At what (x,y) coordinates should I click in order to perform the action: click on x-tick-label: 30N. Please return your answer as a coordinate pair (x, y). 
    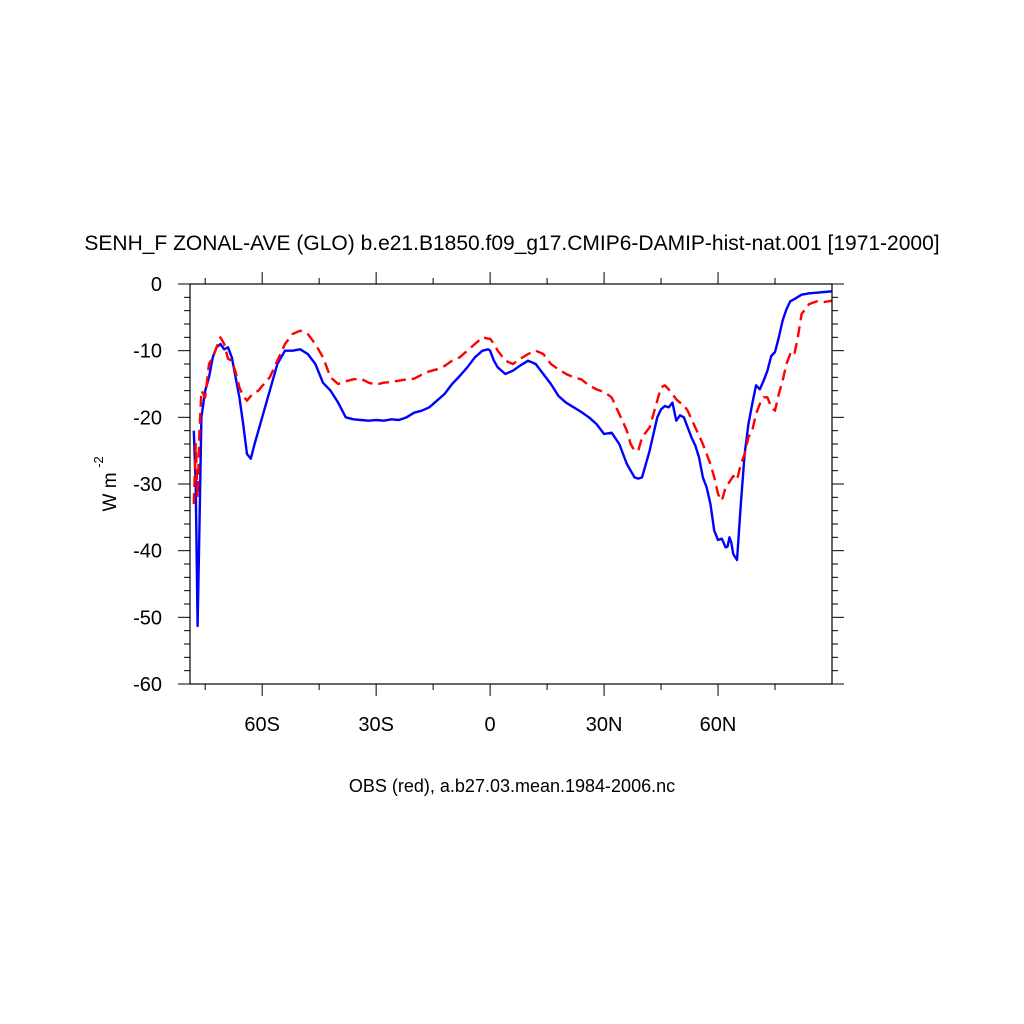
    Looking at the image, I should click on (604, 725).